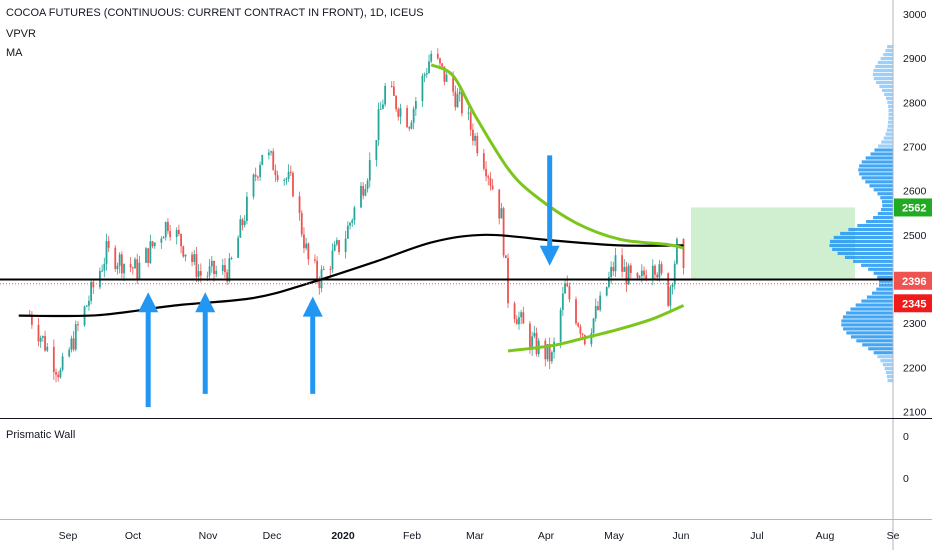  I want to click on indicator-vpvr-label: VPVR, so click(21, 34).